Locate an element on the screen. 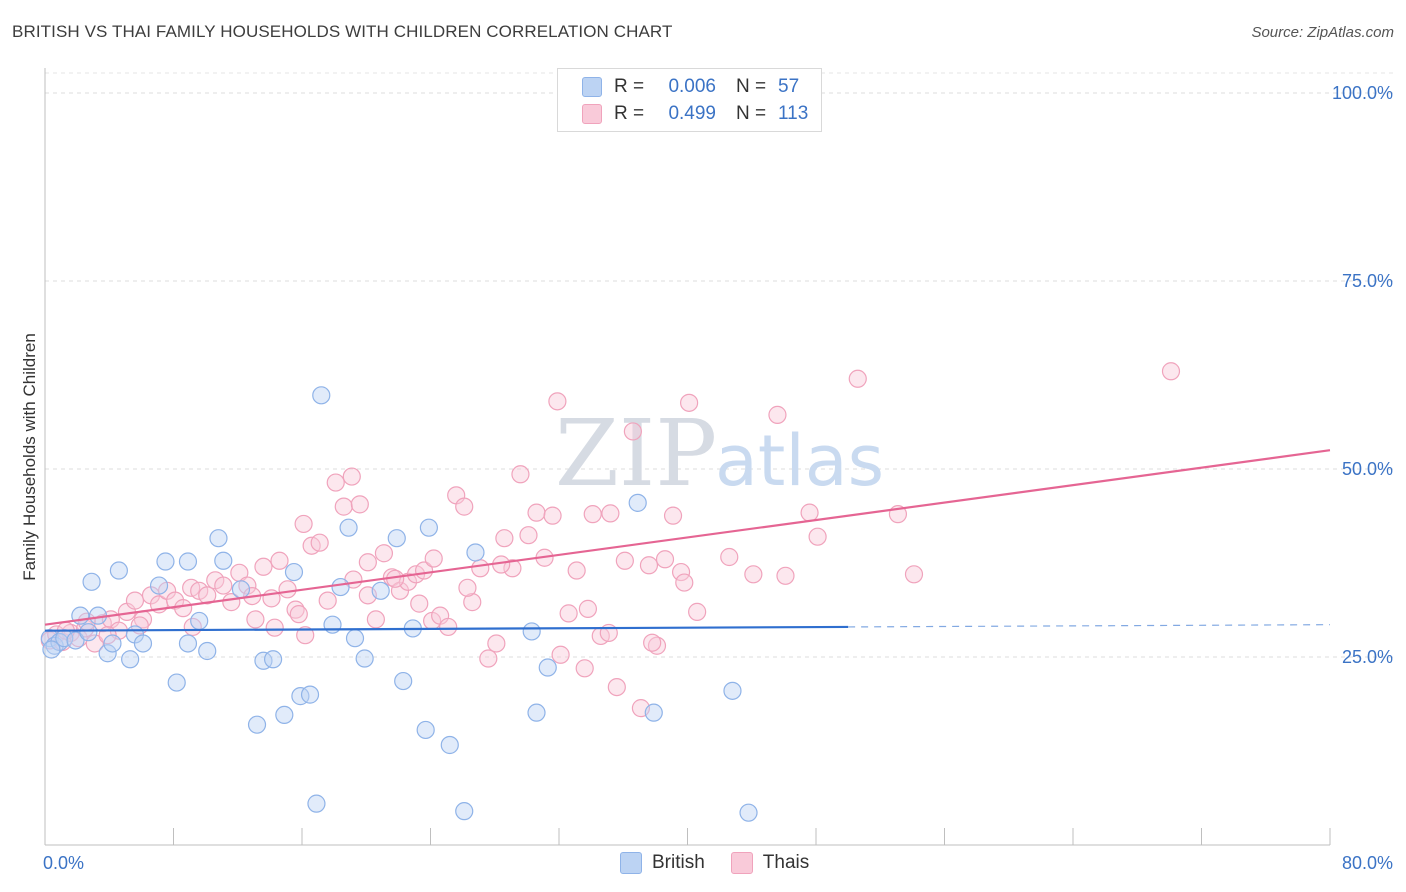  watermark: ZIP atlas is located at coordinates (719, 453).